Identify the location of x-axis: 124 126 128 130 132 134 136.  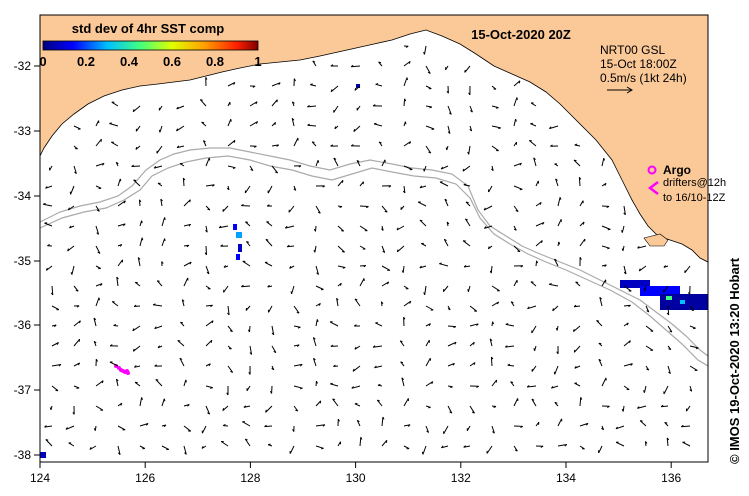
(356, 473).